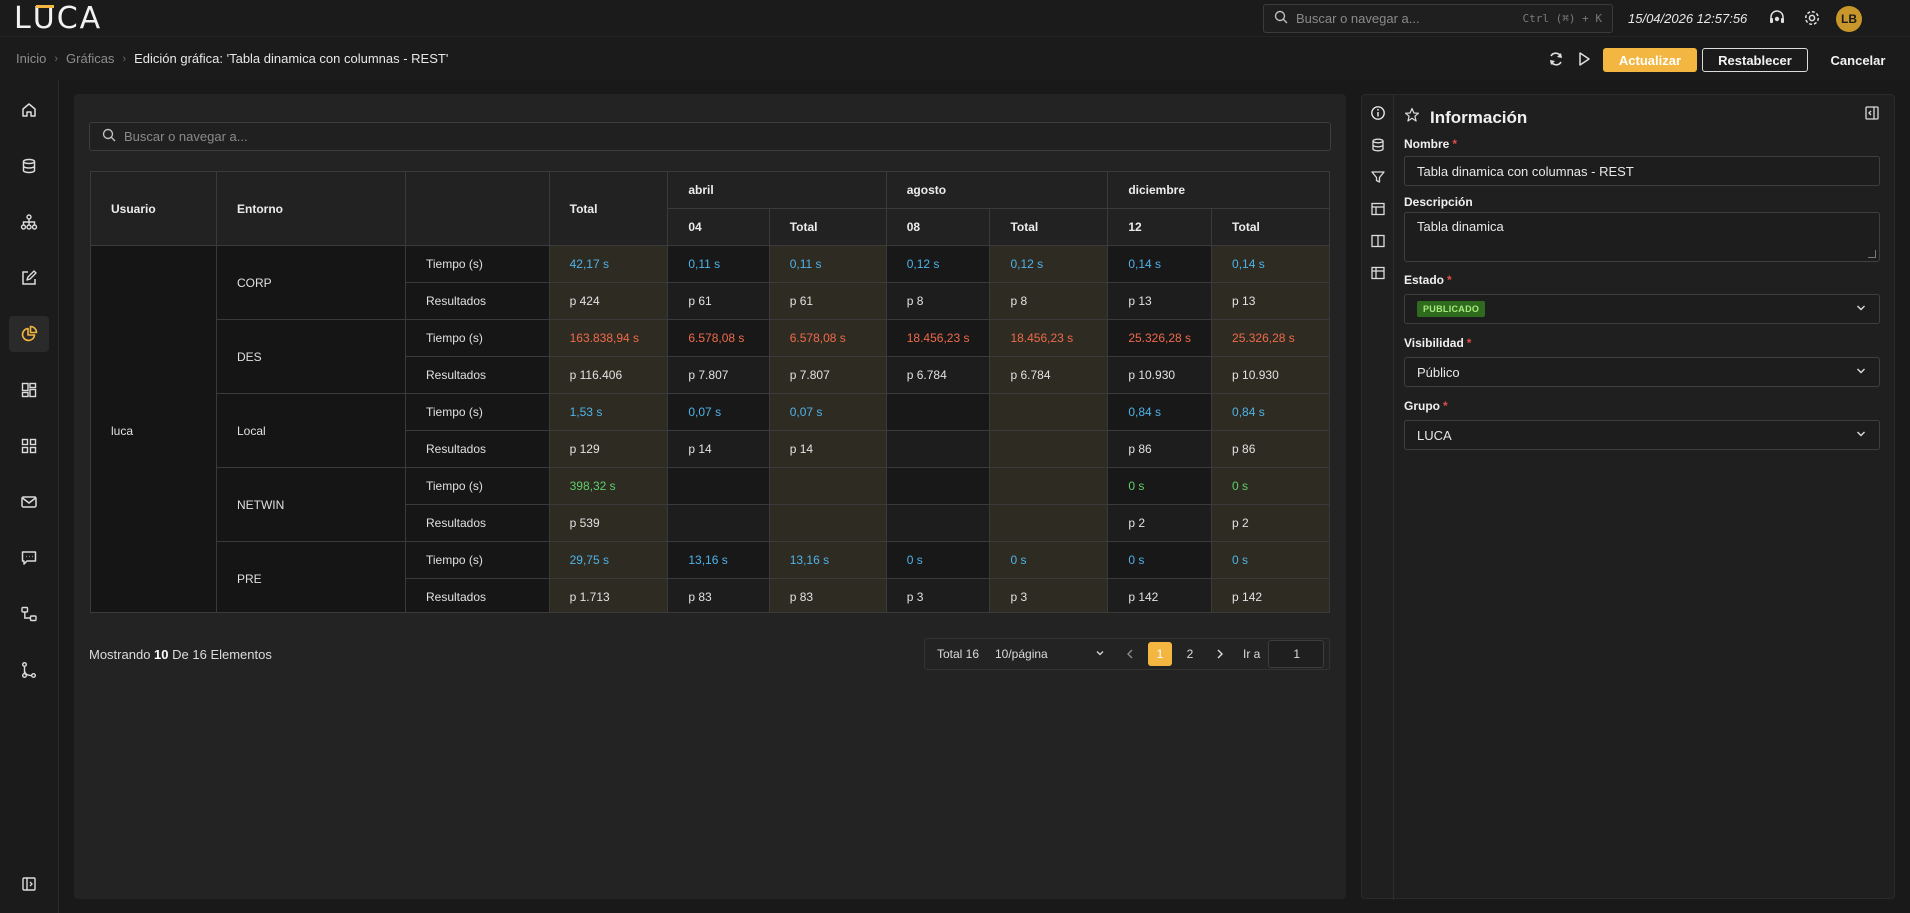 The image size is (1910, 913). What do you see at coordinates (1562, 18) in the screenshot?
I see `search-shortcut-hint: Ctrl (⌘) + K` at bounding box center [1562, 18].